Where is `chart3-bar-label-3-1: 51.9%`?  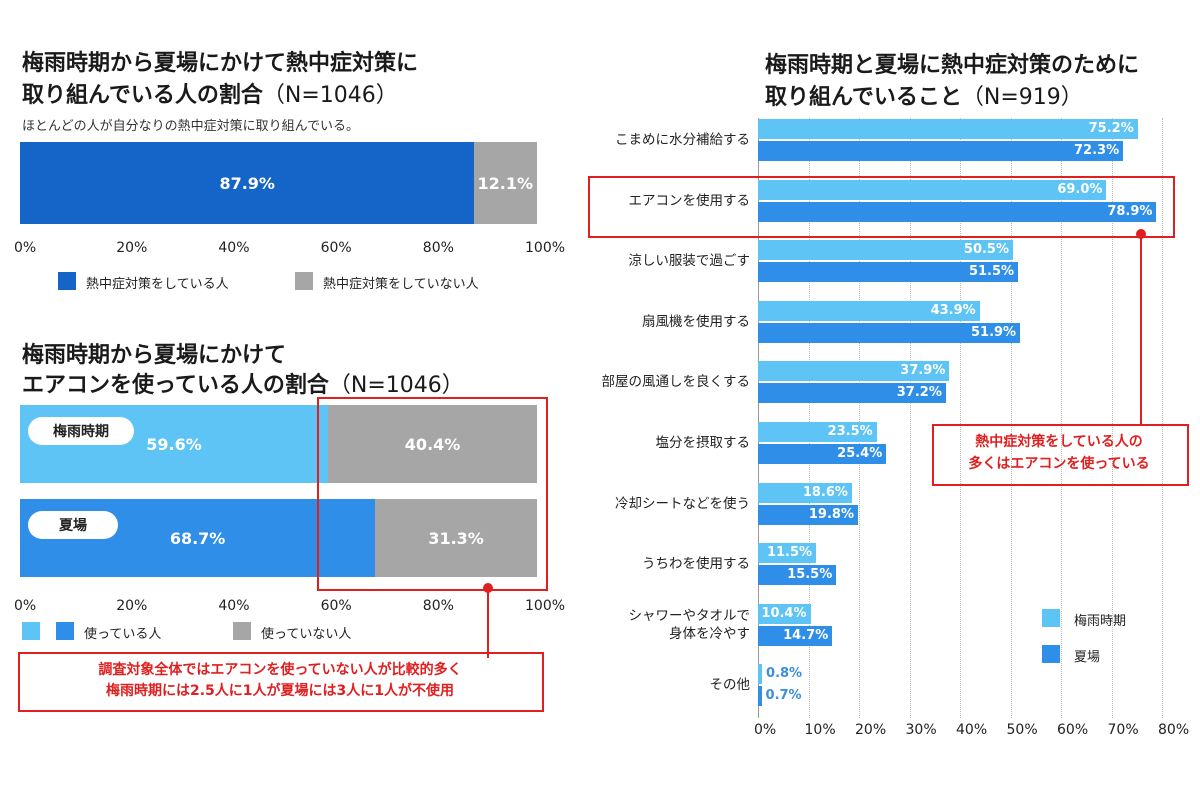 chart3-bar-label-3-1: 51.9% is located at coordinates (993, 332).